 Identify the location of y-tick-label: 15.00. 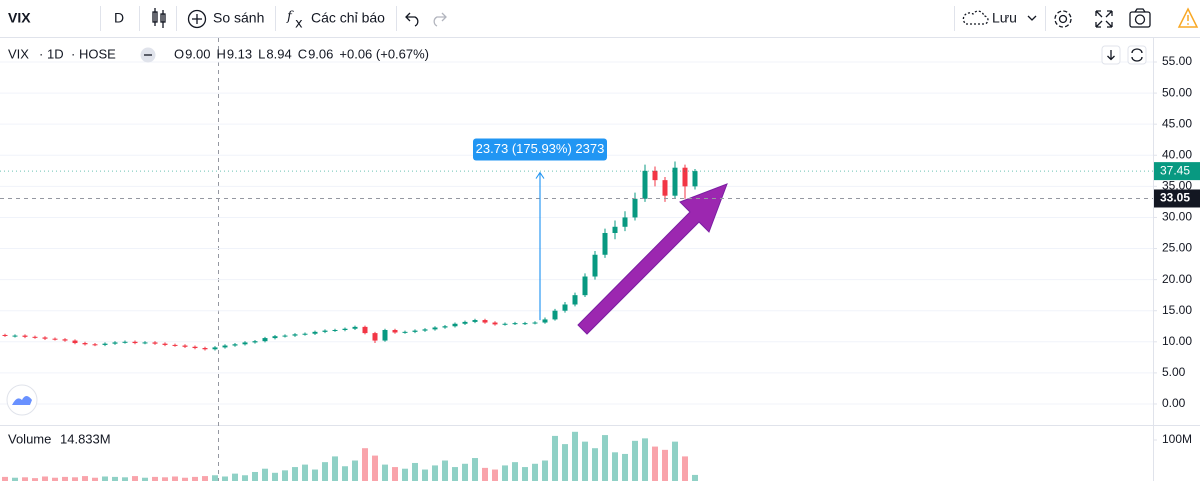
(1177, 310).